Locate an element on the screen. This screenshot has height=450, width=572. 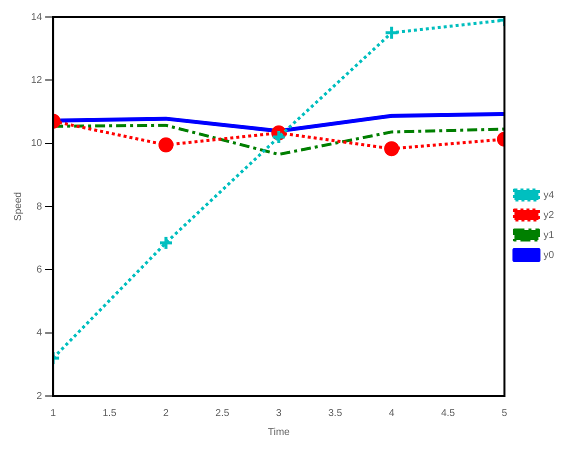
x-tick-label: 2 is located at coordinates (166, 413).